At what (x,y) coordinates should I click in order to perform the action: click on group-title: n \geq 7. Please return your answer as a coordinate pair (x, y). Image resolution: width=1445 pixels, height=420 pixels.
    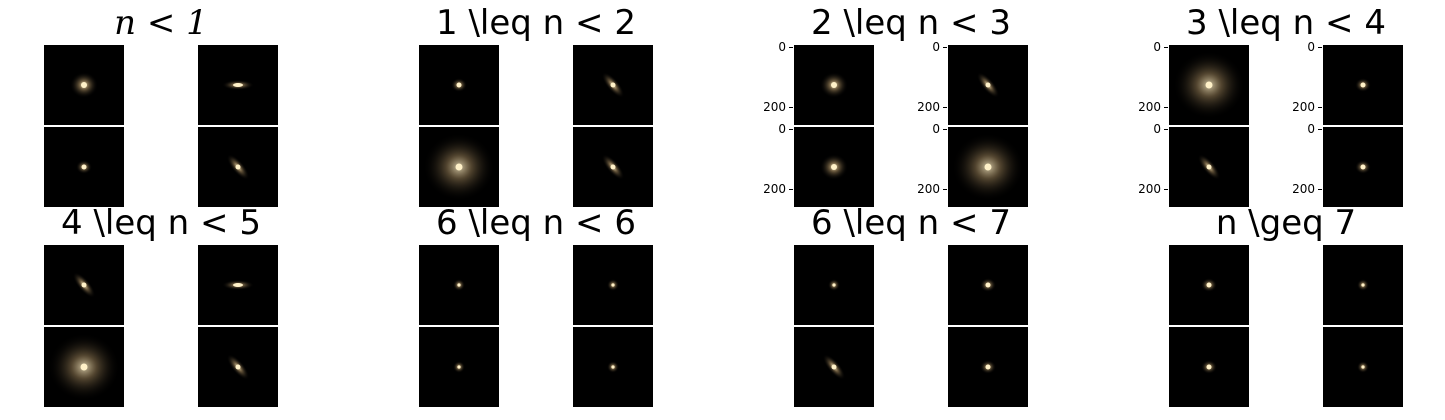
    Looking at the image, I should click on (1286, 223).